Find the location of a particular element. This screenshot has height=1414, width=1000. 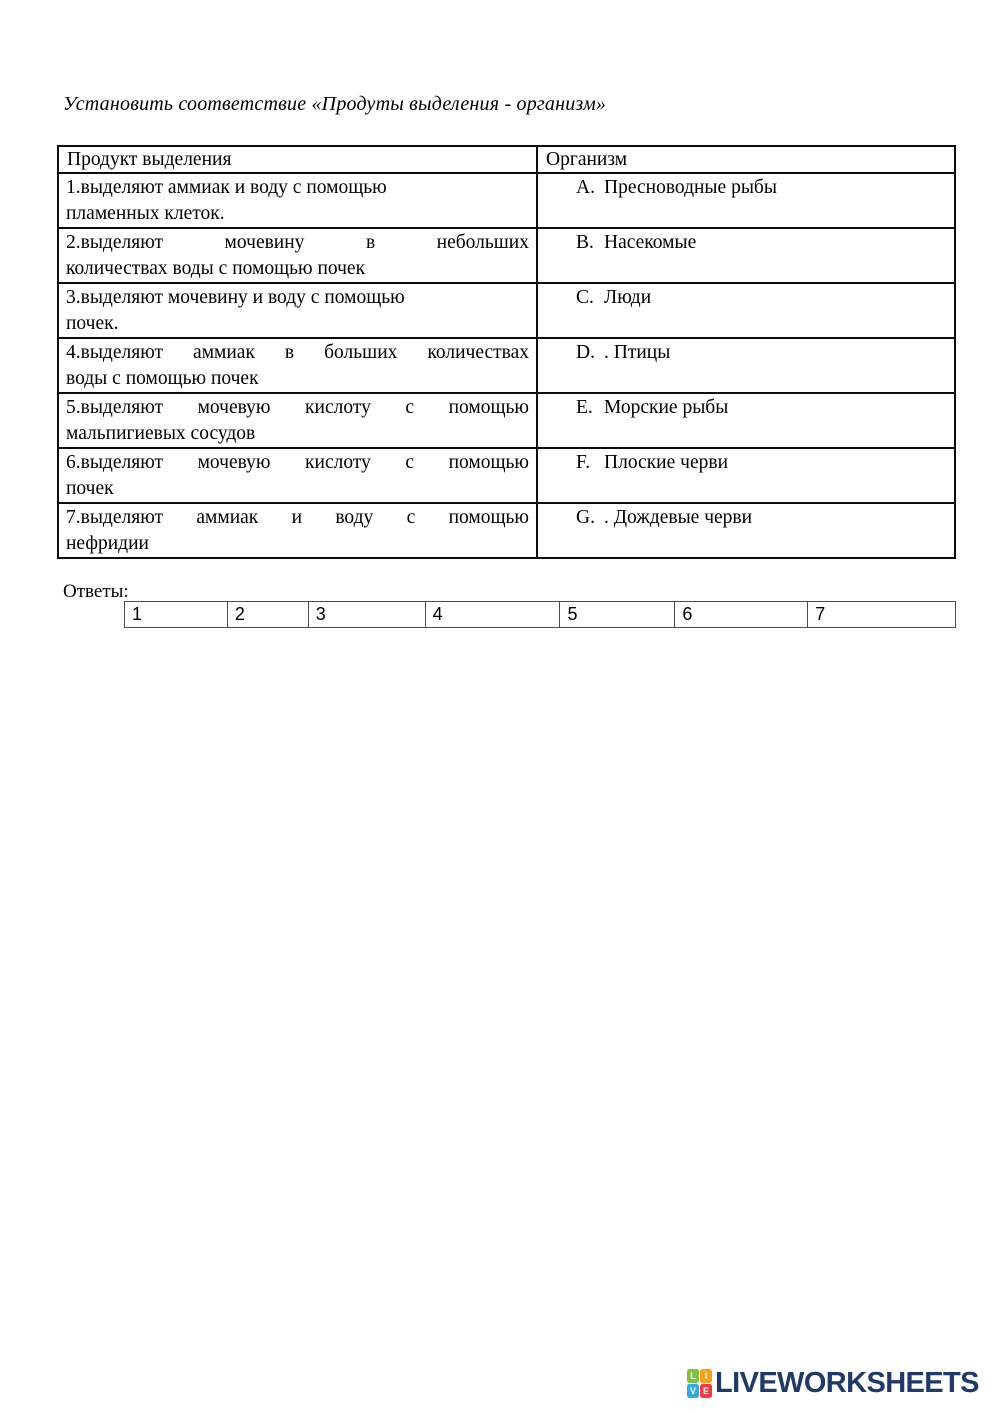

answer-cell-7: 7 is located at coordinates (820, 614).